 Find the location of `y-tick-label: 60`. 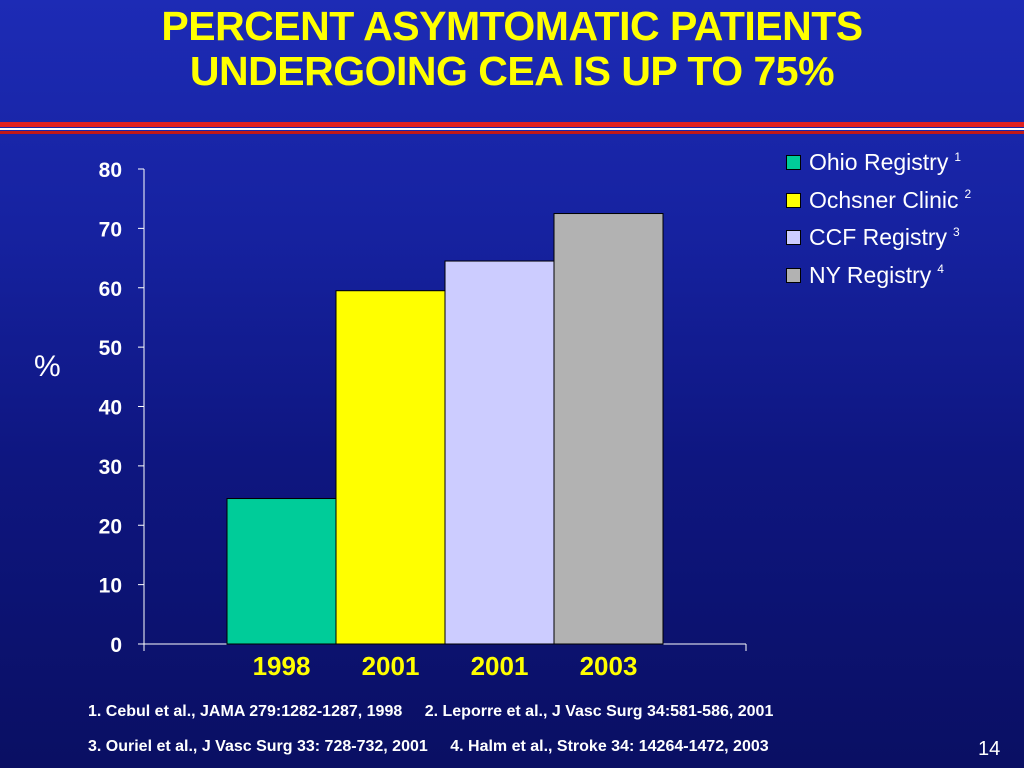

y-tick-label: 60 is located at coordinates (110, 289).